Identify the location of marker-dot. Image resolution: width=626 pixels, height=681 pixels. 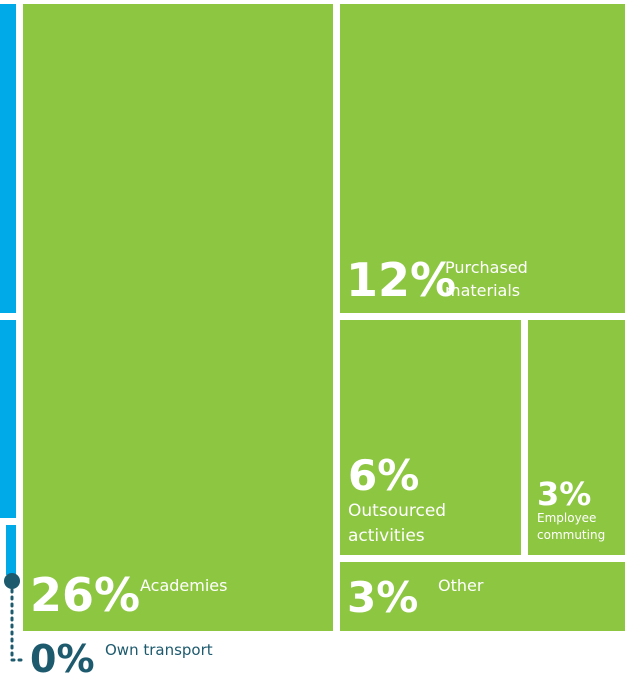
(12, 581).